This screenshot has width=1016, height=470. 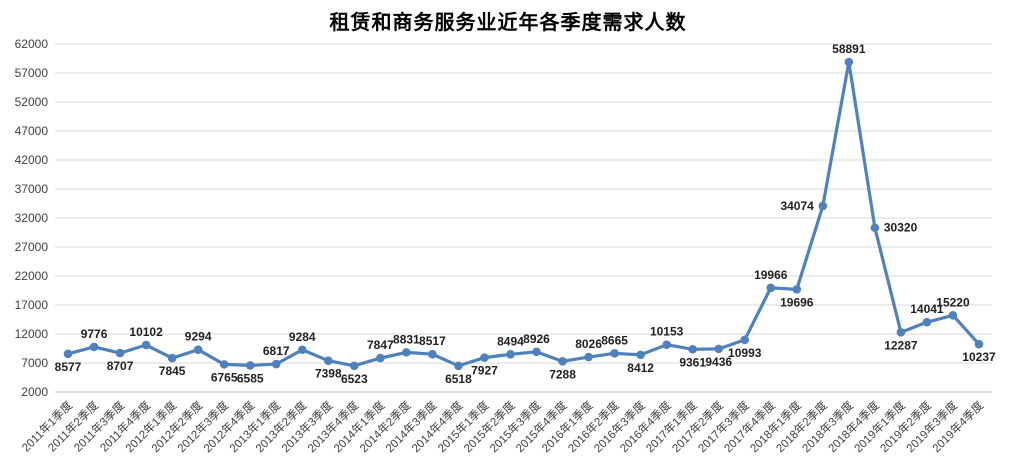 What do you see at coordinates (224, 377) in the screenshot?
I see `data-point-label: 6765` at bounding box center [224, 377].